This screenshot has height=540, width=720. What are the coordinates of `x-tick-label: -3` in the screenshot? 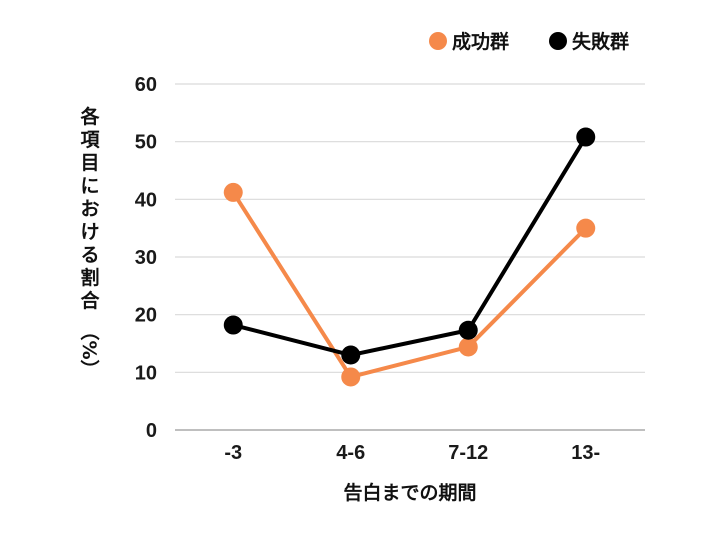 It's located at (233, 453).